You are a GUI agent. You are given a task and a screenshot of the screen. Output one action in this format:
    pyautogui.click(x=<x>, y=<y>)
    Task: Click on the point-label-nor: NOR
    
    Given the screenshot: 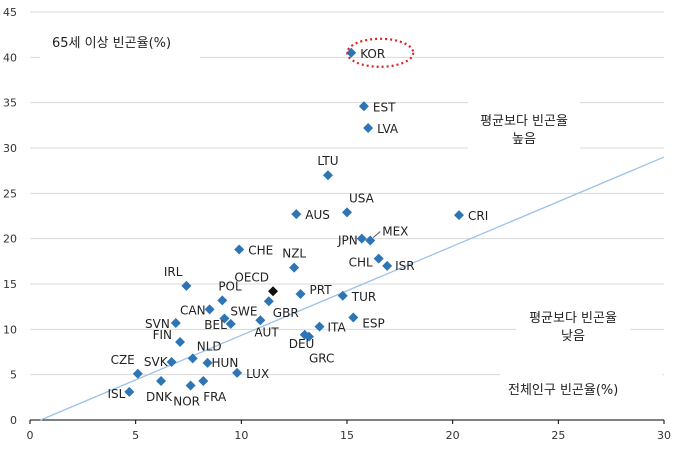 What is the action you would take?
    pyautogui.click(x=186, y=402)
    